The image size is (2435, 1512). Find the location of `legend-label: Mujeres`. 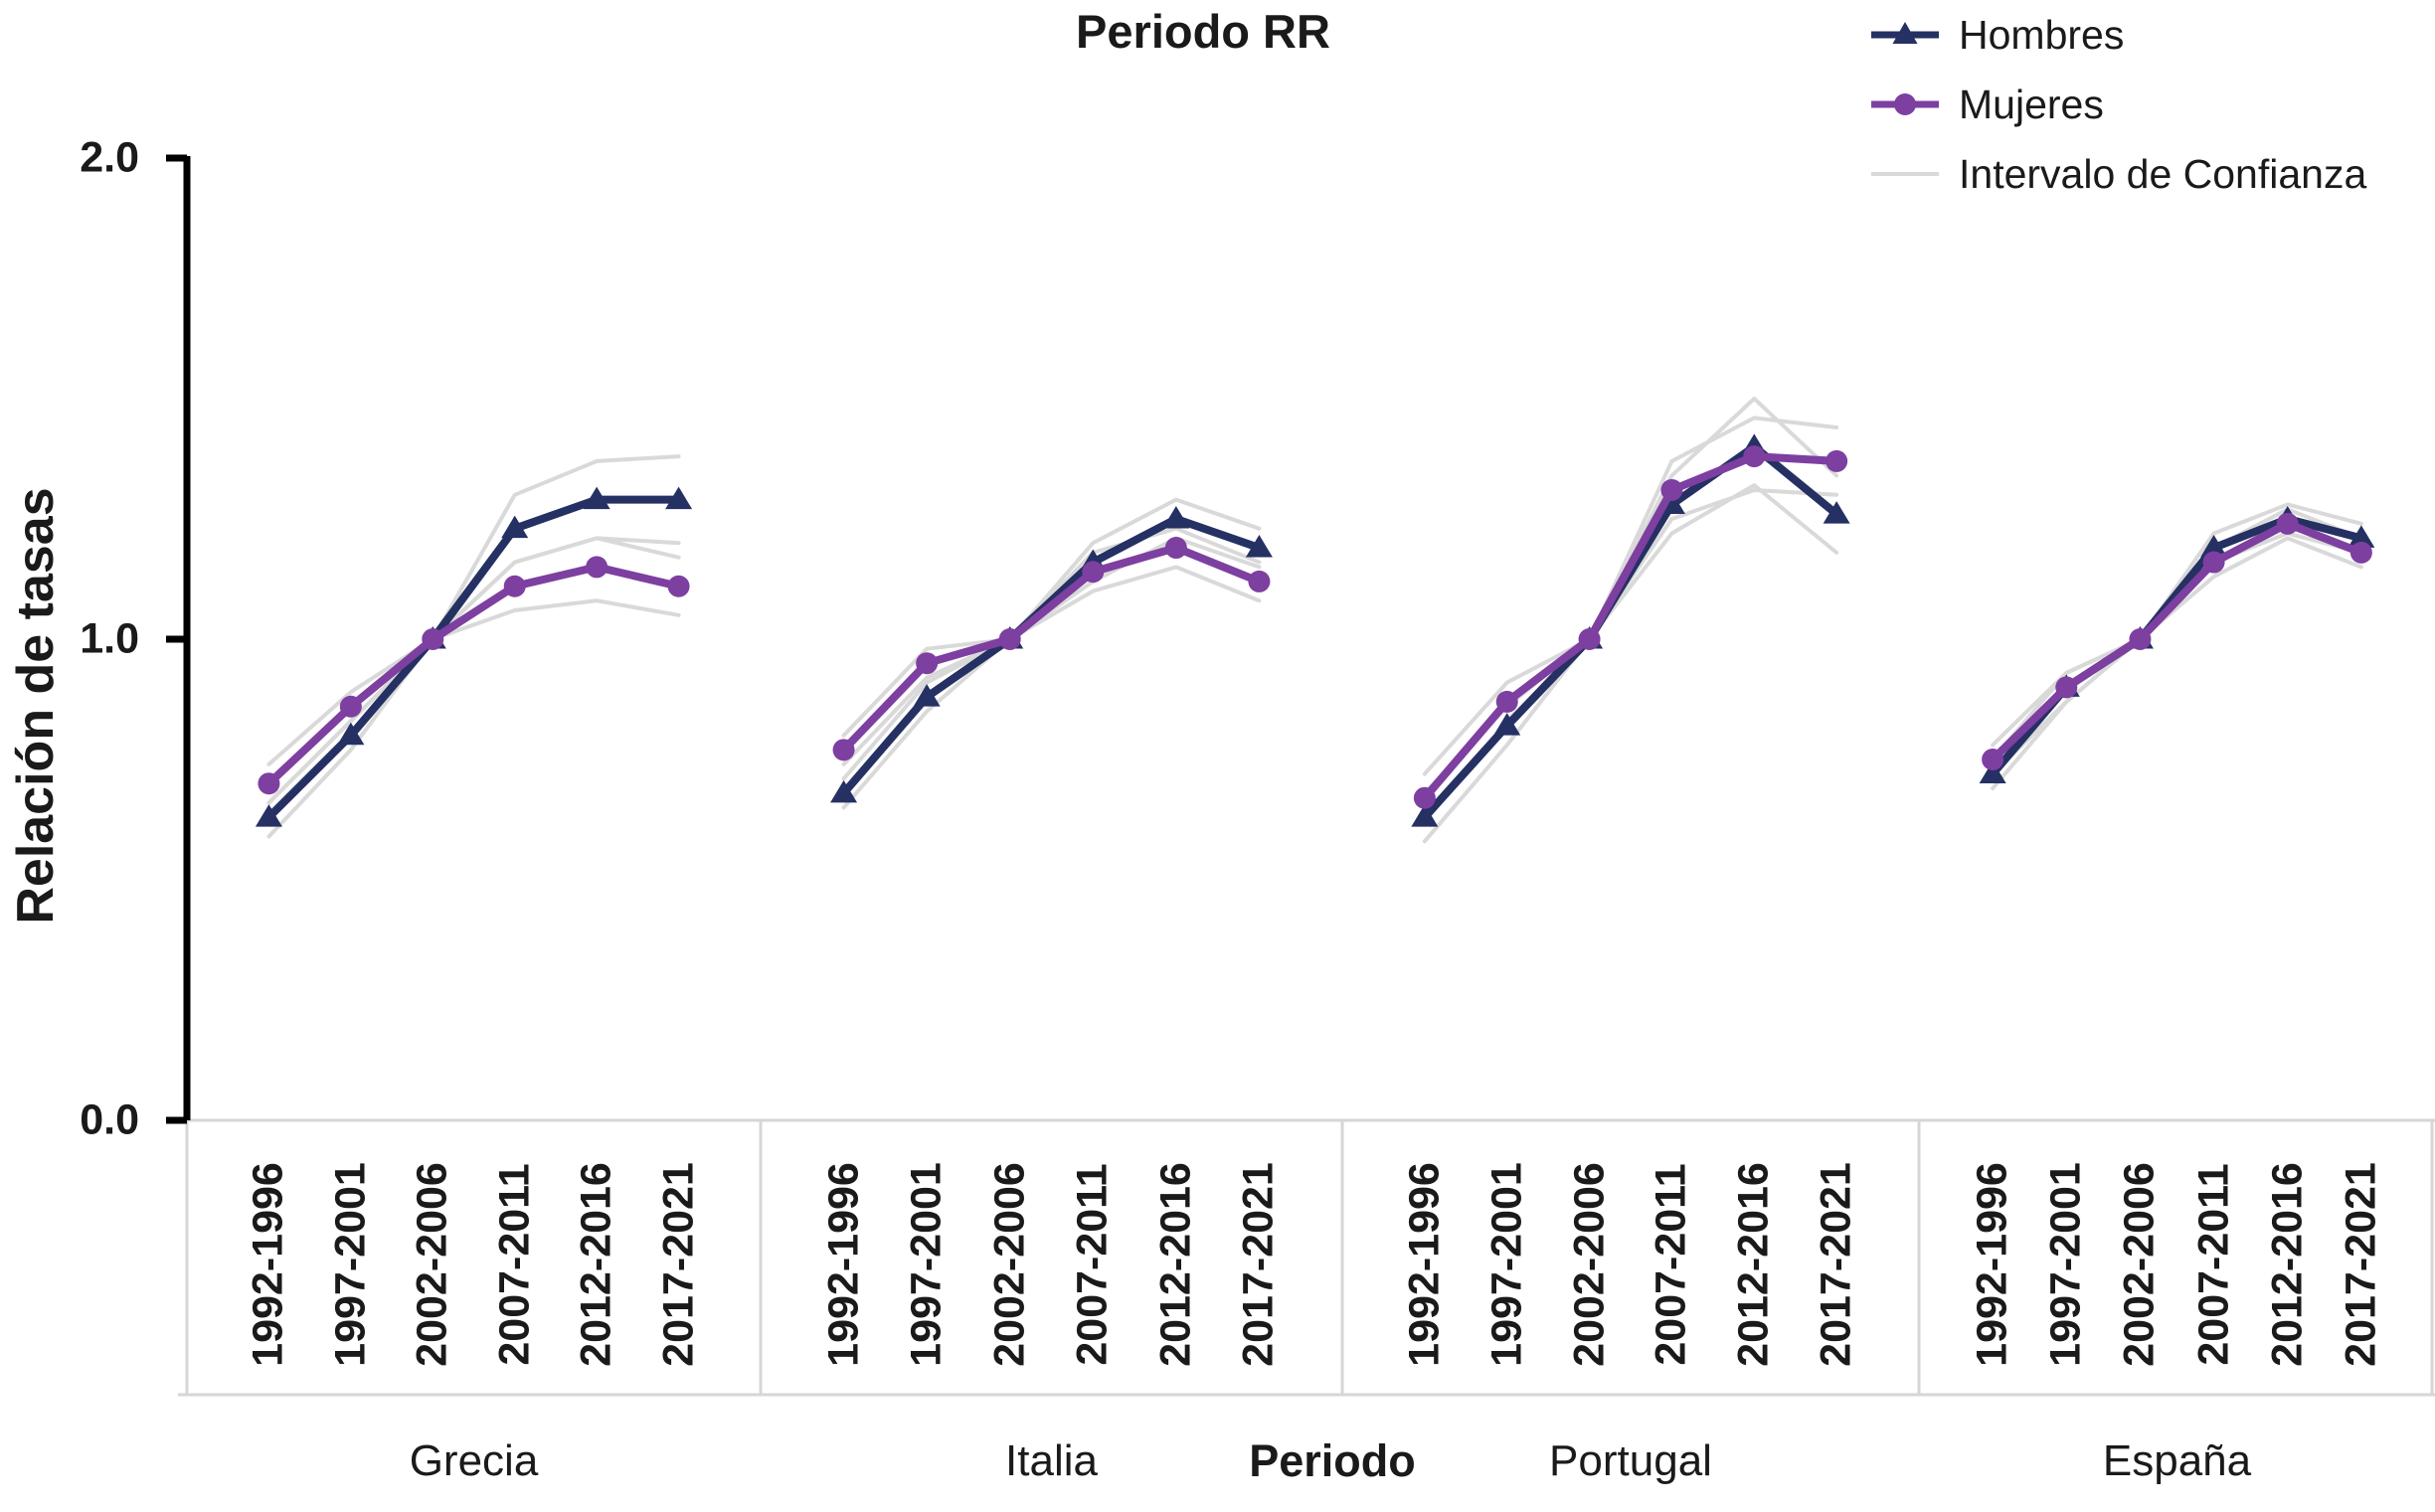

legend-label: Mujeres is located at coordinates (2031, 104).